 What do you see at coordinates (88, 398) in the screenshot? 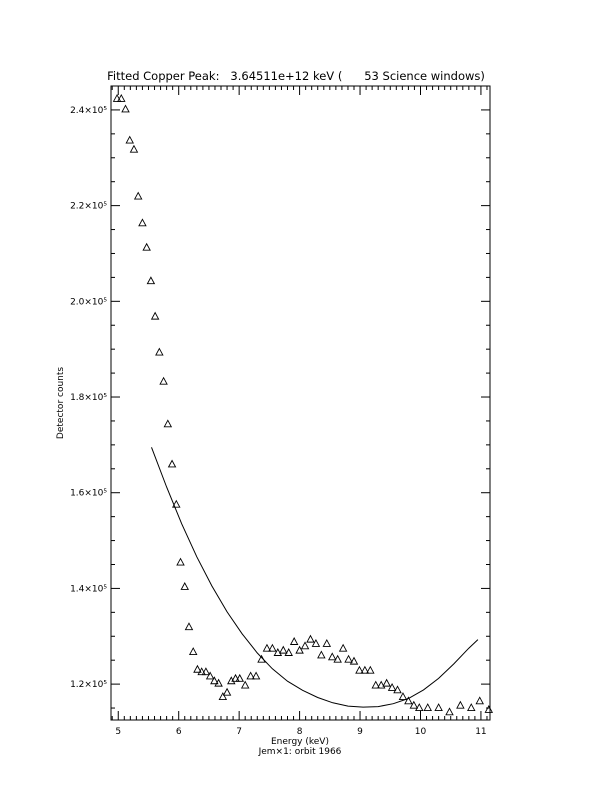
I see `y-tick-label: 1.8×10⁵` at bounding box center [88, 398].